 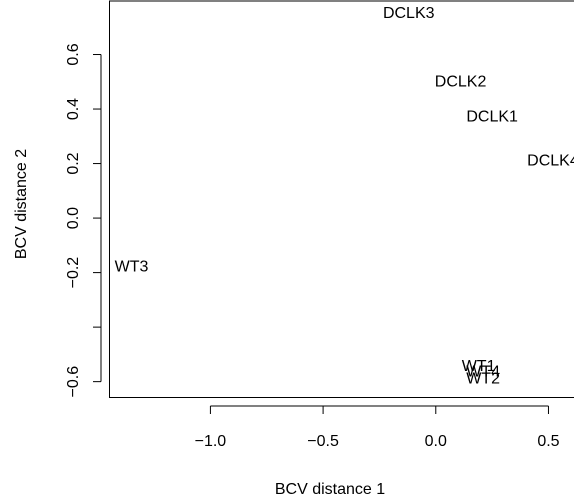 I want to click on point-label-dclk2: DCLK2, so click(x=461, y=81).